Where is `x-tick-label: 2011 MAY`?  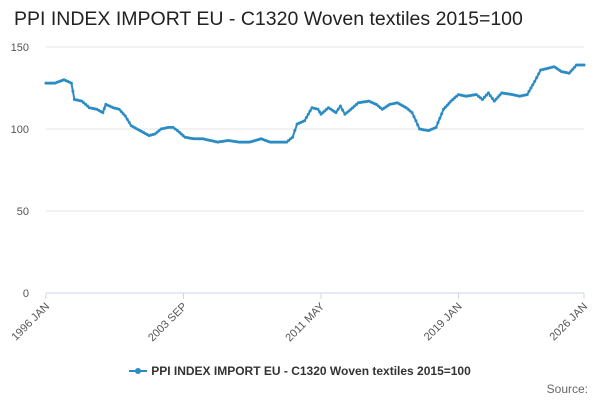 x-tick-label: 2011 MAY is located at coordinates (305, 322).